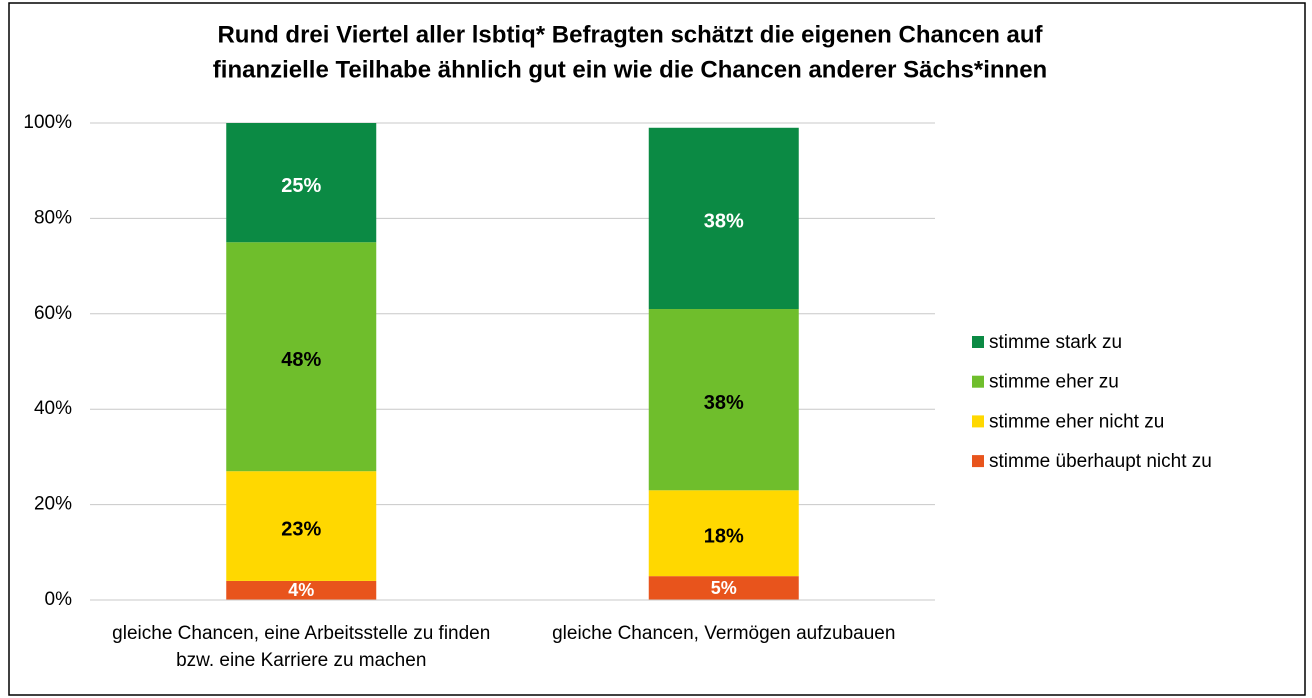 This screenshot has height=698, width=1312. Describe the element at coordinates (1054, 382) in the screenshot. I see `legend-label: stimme eher zu` at that location.